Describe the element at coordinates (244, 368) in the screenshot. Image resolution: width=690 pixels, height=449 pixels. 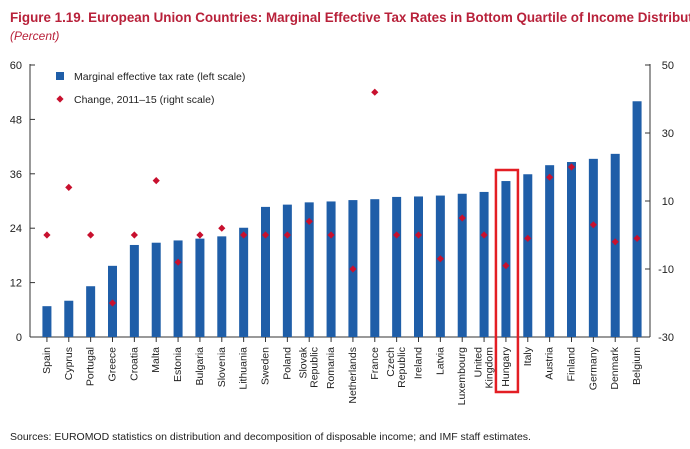
I see `category-label: Lithuania` at that location.